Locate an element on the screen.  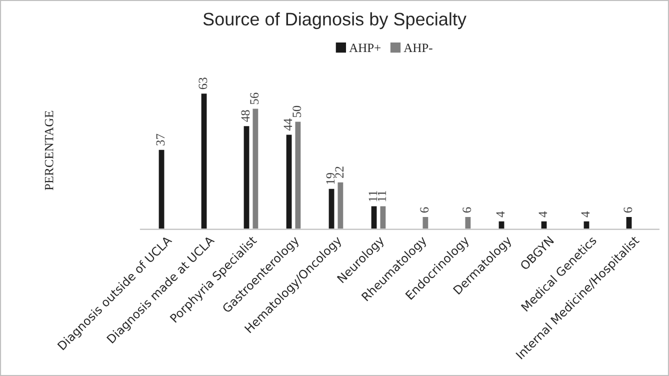
data-label: 22 is located at coordinates (339, 172).